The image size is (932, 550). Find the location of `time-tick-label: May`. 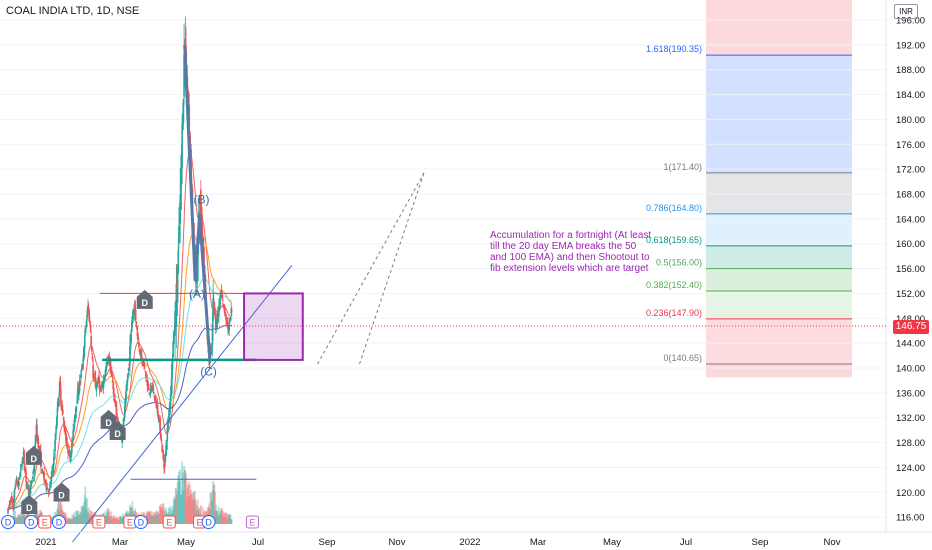

time-tick-label: May is located at coordinates (612, 542).